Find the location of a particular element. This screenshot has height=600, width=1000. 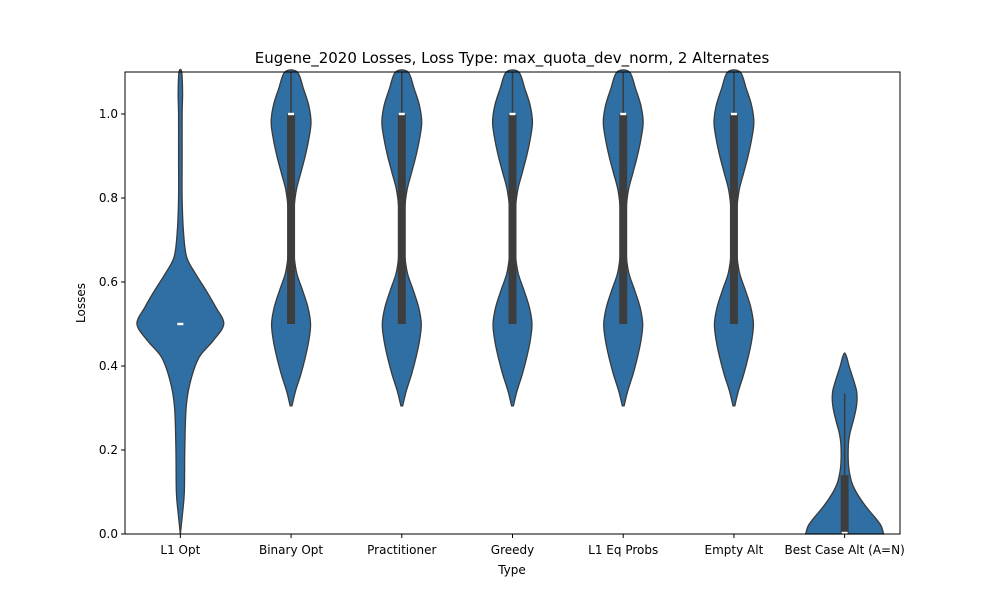

median-best-case-alt-a-n is located at coordinates (844, 533).